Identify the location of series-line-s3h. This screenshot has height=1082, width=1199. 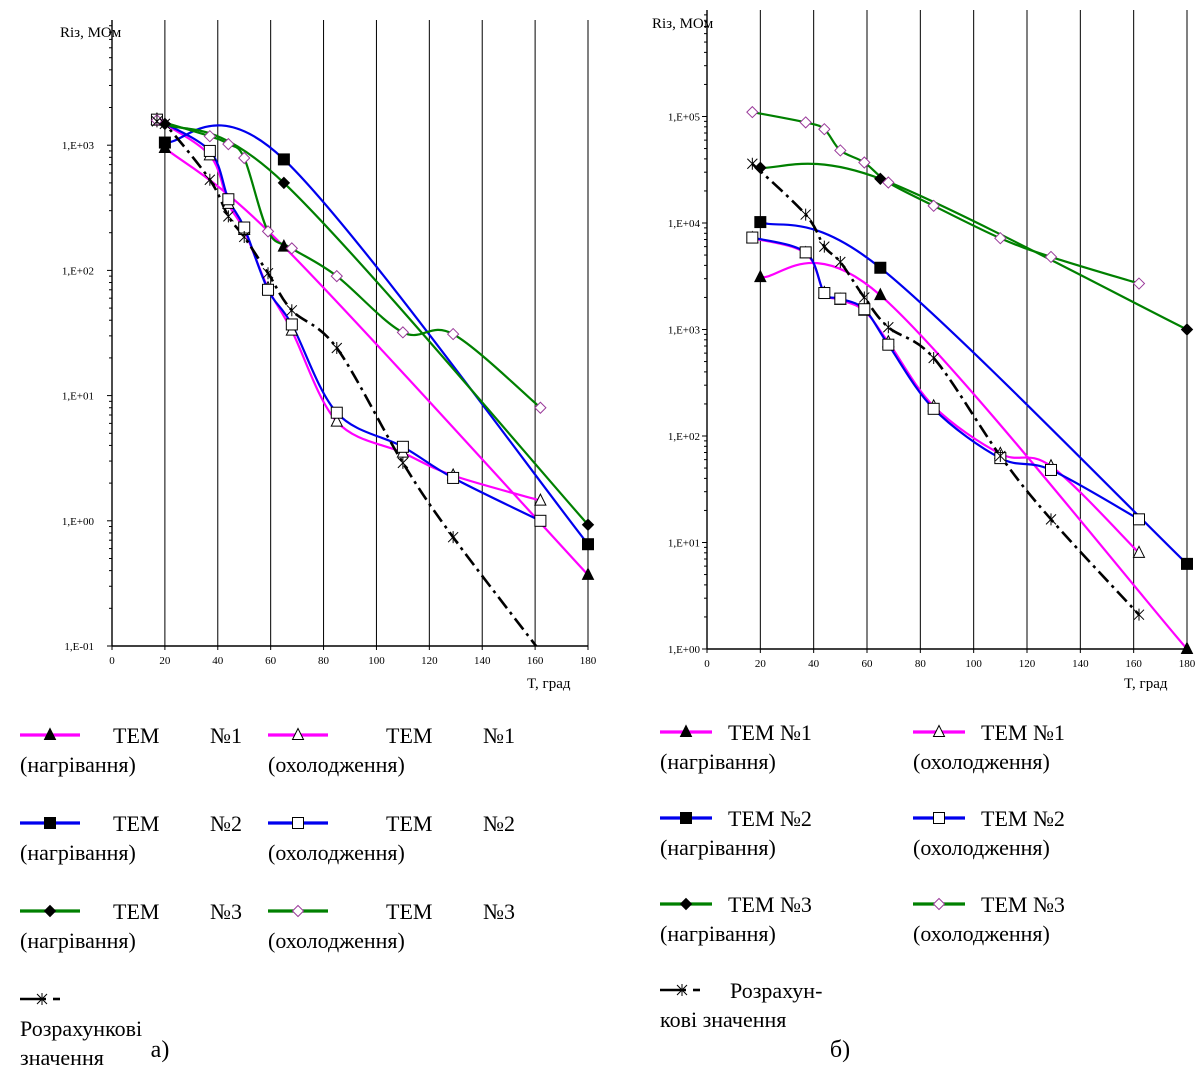
(973, 246).